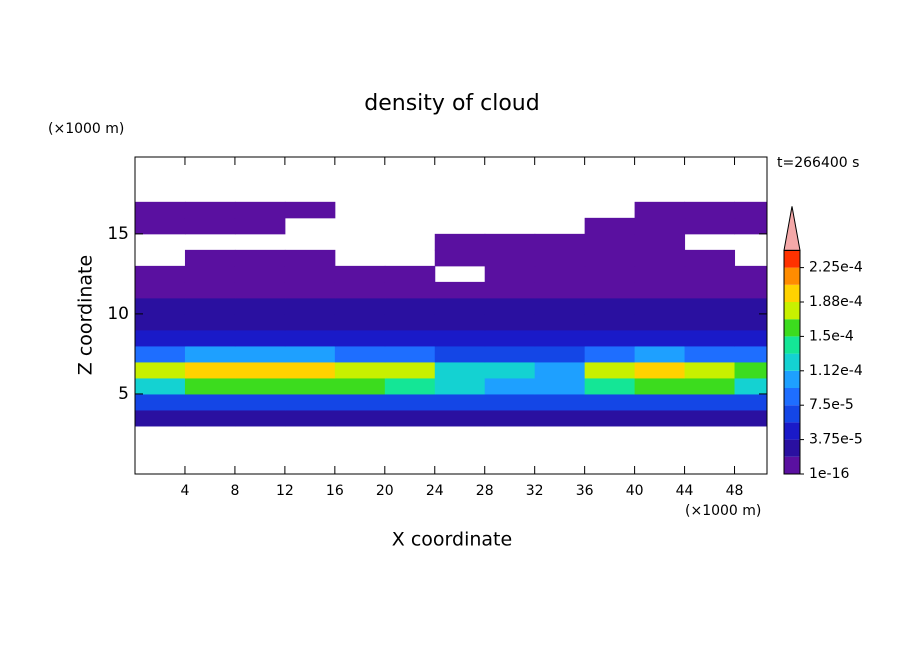 Image resolution: width=904 pixels, height=654 pixels. What do you see at coordinates (285, 491) in the screenshot?
I see `x-tick-label: 12` at bounding box center [285, 491].